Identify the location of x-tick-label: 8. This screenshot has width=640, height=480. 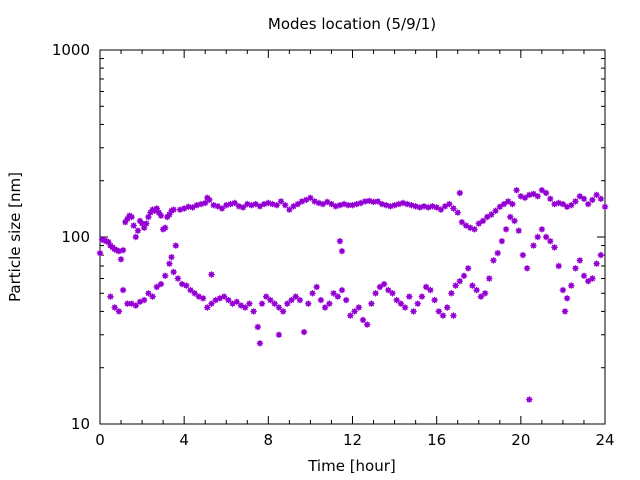
(269, 440).